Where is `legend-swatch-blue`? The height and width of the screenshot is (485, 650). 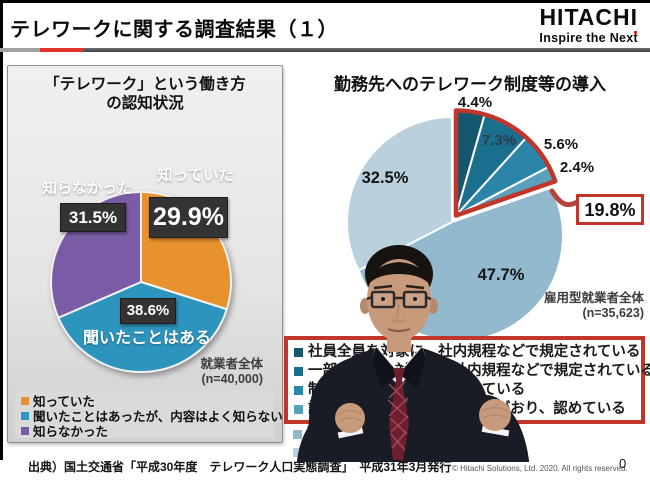
legend-swatch-blue is located at coordinates (25, 415).